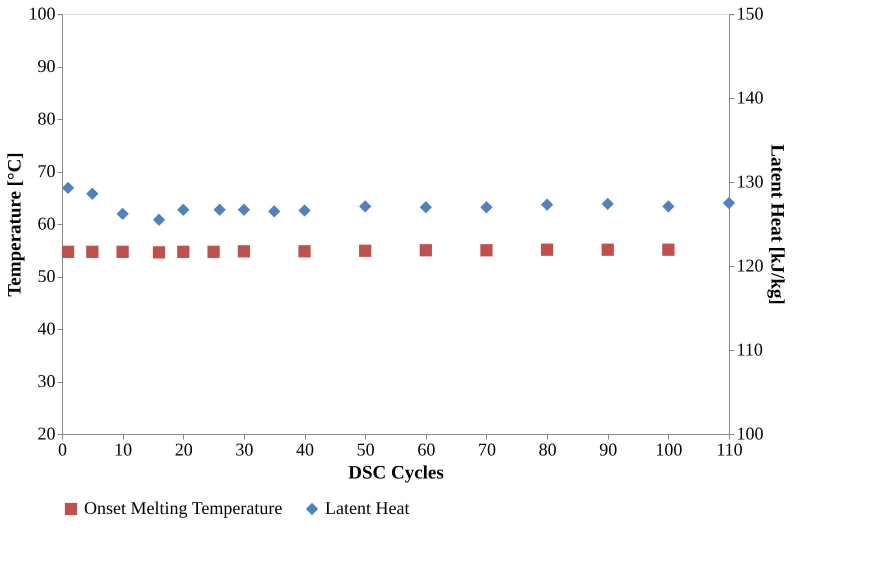  Describe the element at coordinates (547, 450) in the screenshot. I see `x-tick-label: 80` at that location.